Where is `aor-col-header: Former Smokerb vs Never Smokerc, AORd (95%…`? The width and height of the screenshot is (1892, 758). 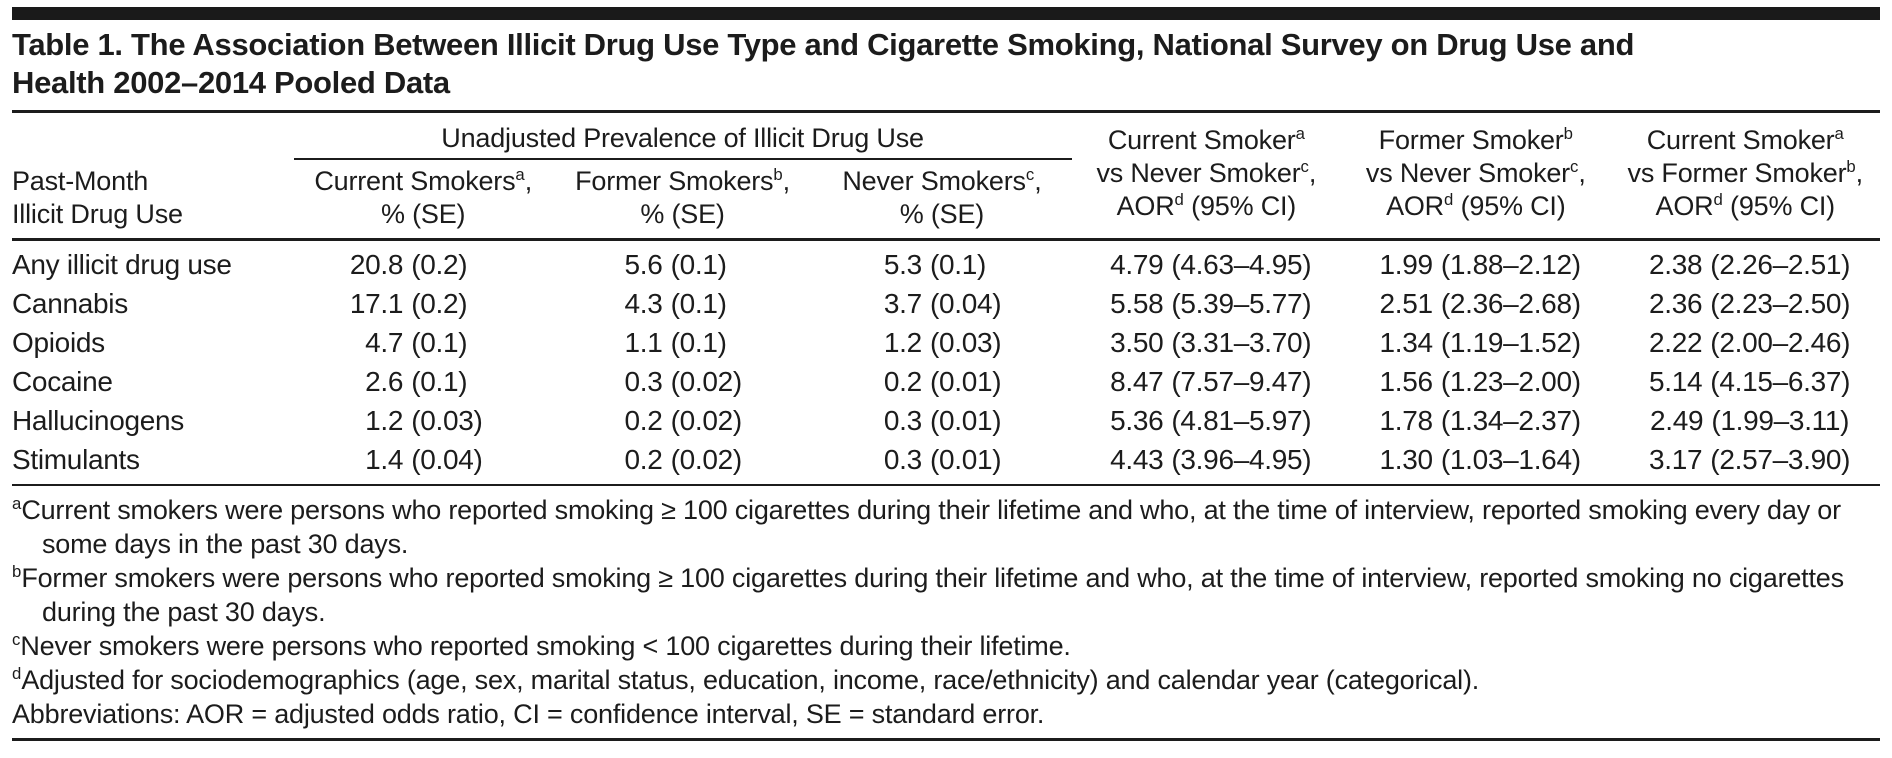 aor-col-header: Former Smokerb vs Never Smokerc, AORd (95%… is located at coordinates (1476, 176).